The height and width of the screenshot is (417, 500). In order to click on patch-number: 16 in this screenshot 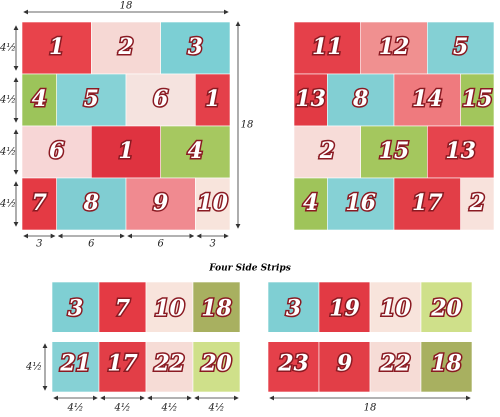, I will do `click(360, 203)`.